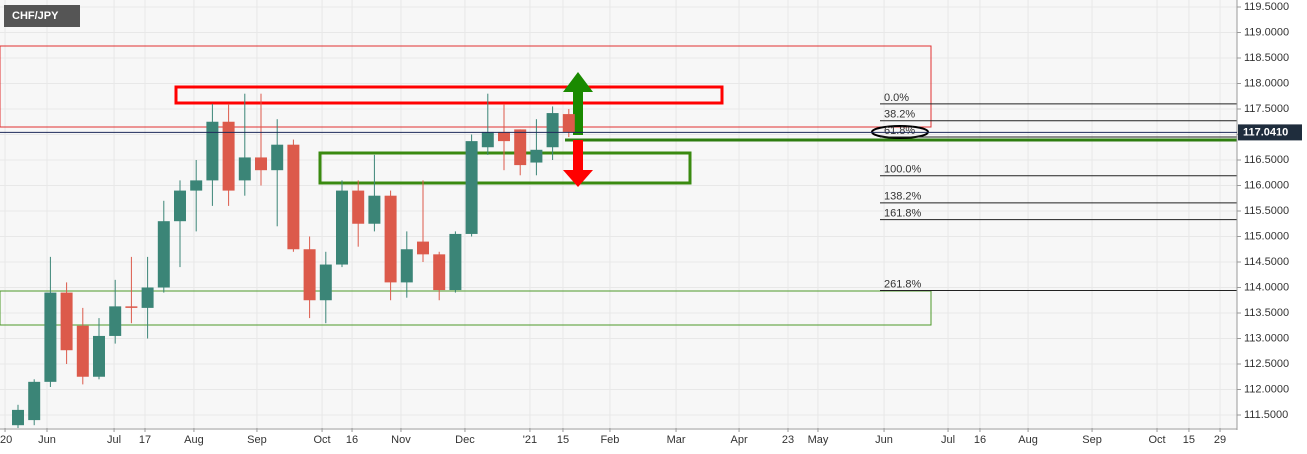  Describe the element at coordinates (1266, 364) in the screenshot. I see `y-tick-label: 112.5000` at that location.